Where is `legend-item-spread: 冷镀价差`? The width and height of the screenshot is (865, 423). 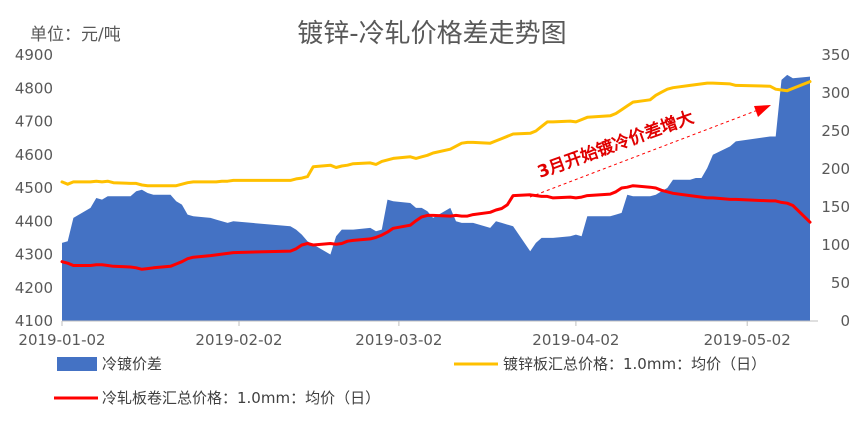
legend-item-spread: 冷镀价差 is located at coordinates (109, 364).